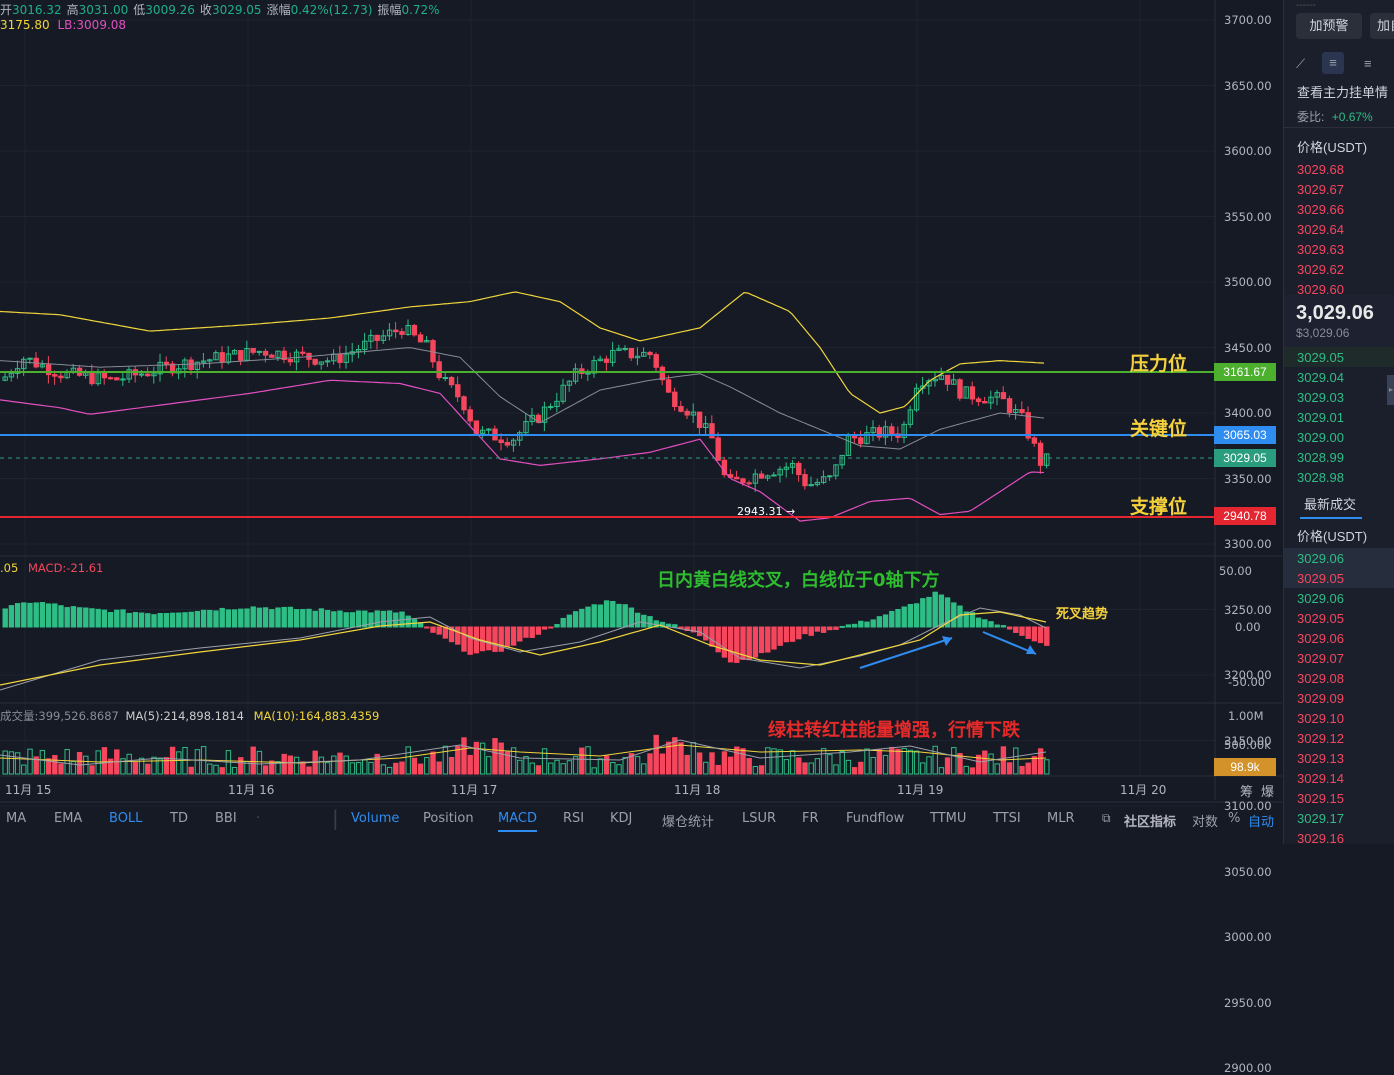 The width and height of the screenshot is (1394, 1075). Describe the element at coordinates (1368, 63) in the screenshot. I see `orderbook-view-bids-icon: ≡` at that location.